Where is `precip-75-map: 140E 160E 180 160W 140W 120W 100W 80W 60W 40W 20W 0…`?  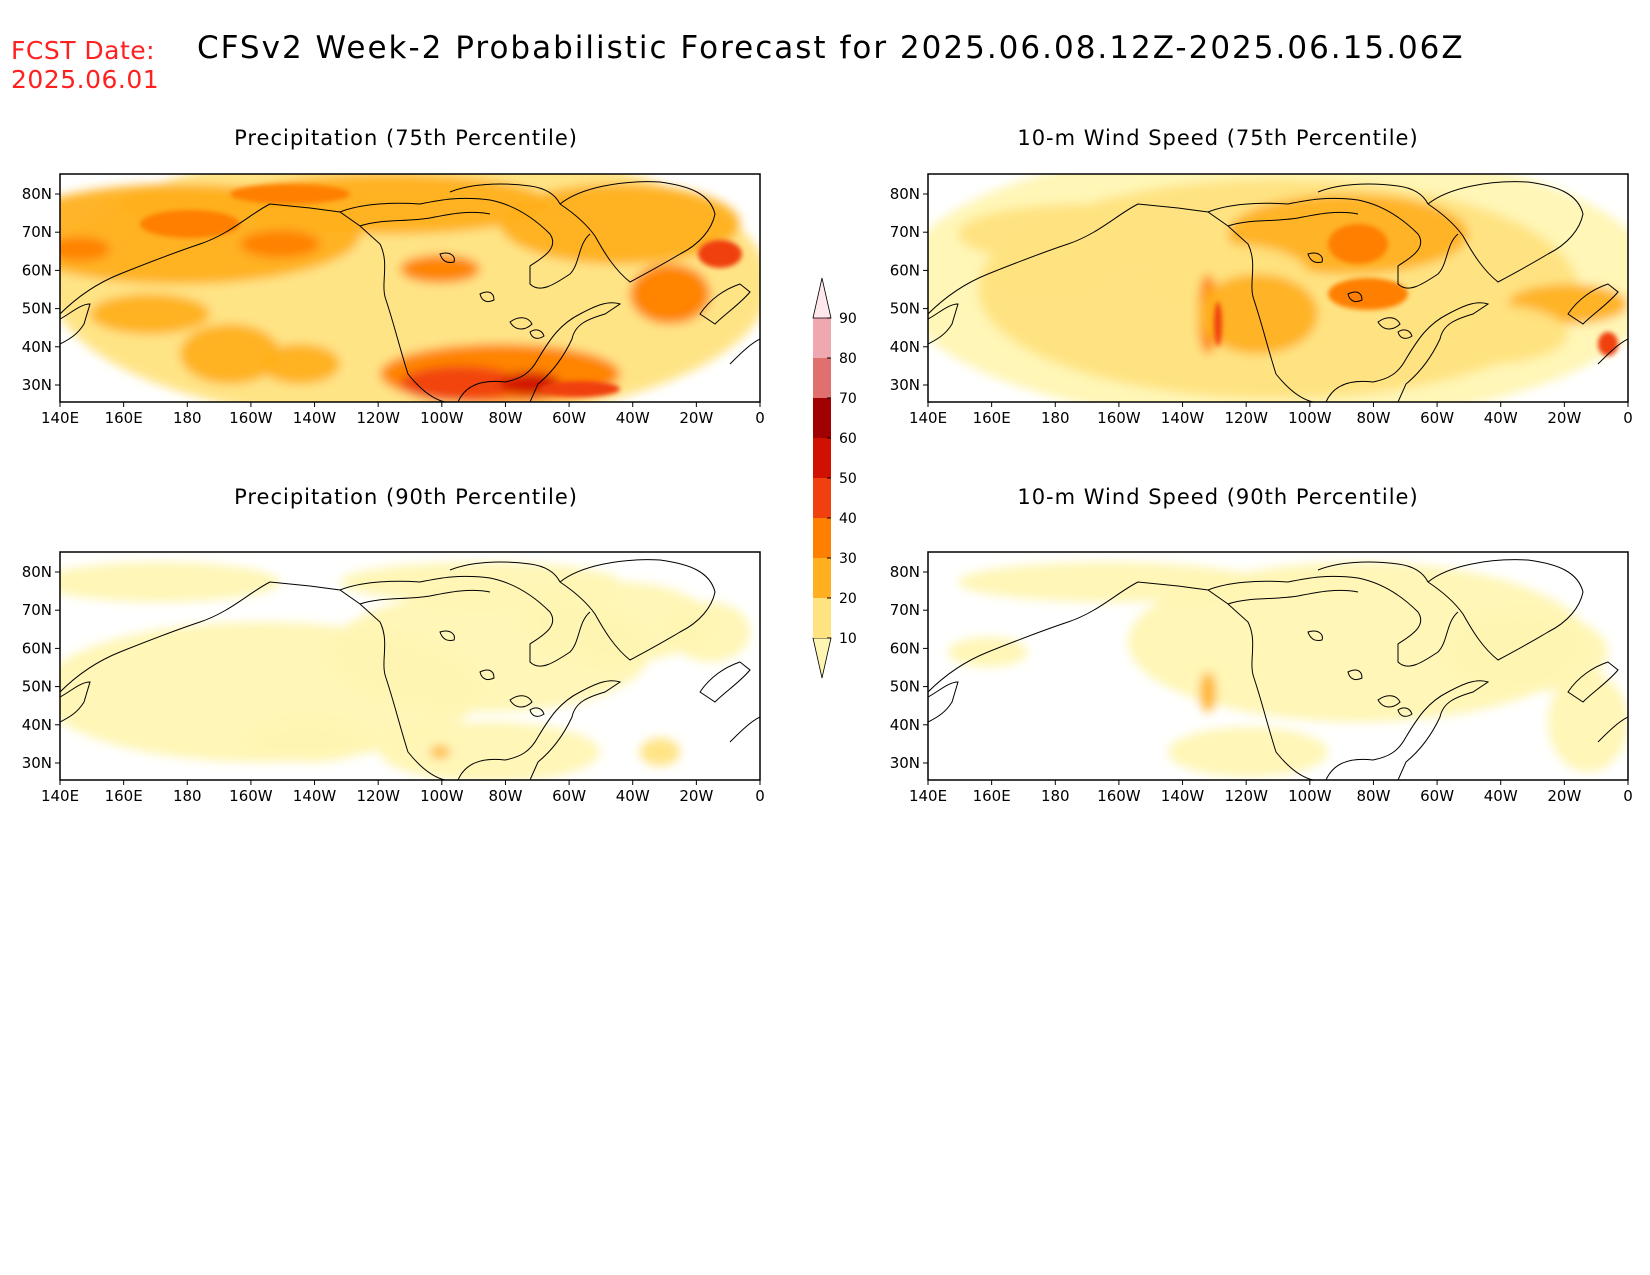 precip-75-map: 140E 160E 180 160W 140W 120W 100W 80W 60W 40W 20W 0… is located at coordinates (393, 300).